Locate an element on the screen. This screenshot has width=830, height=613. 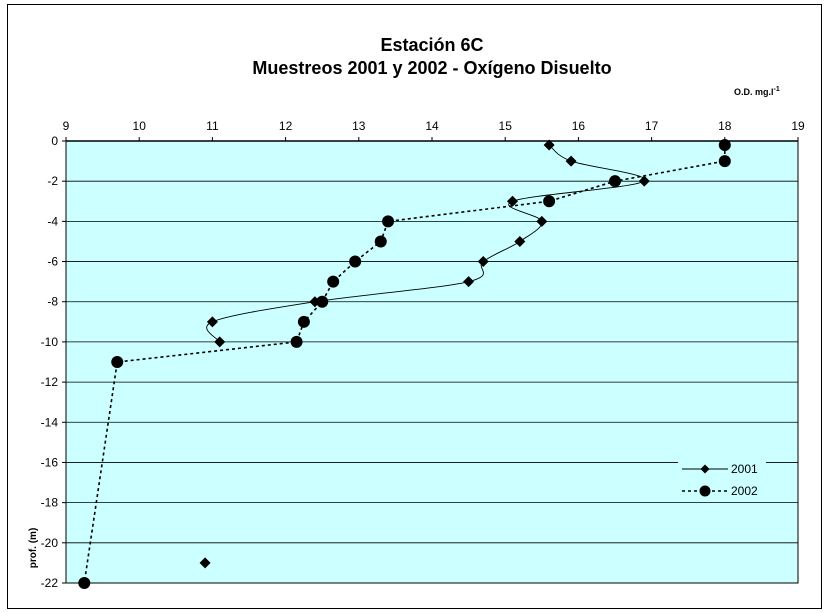
legend-label-2001: 2001 is located at coordinates (744, 469).